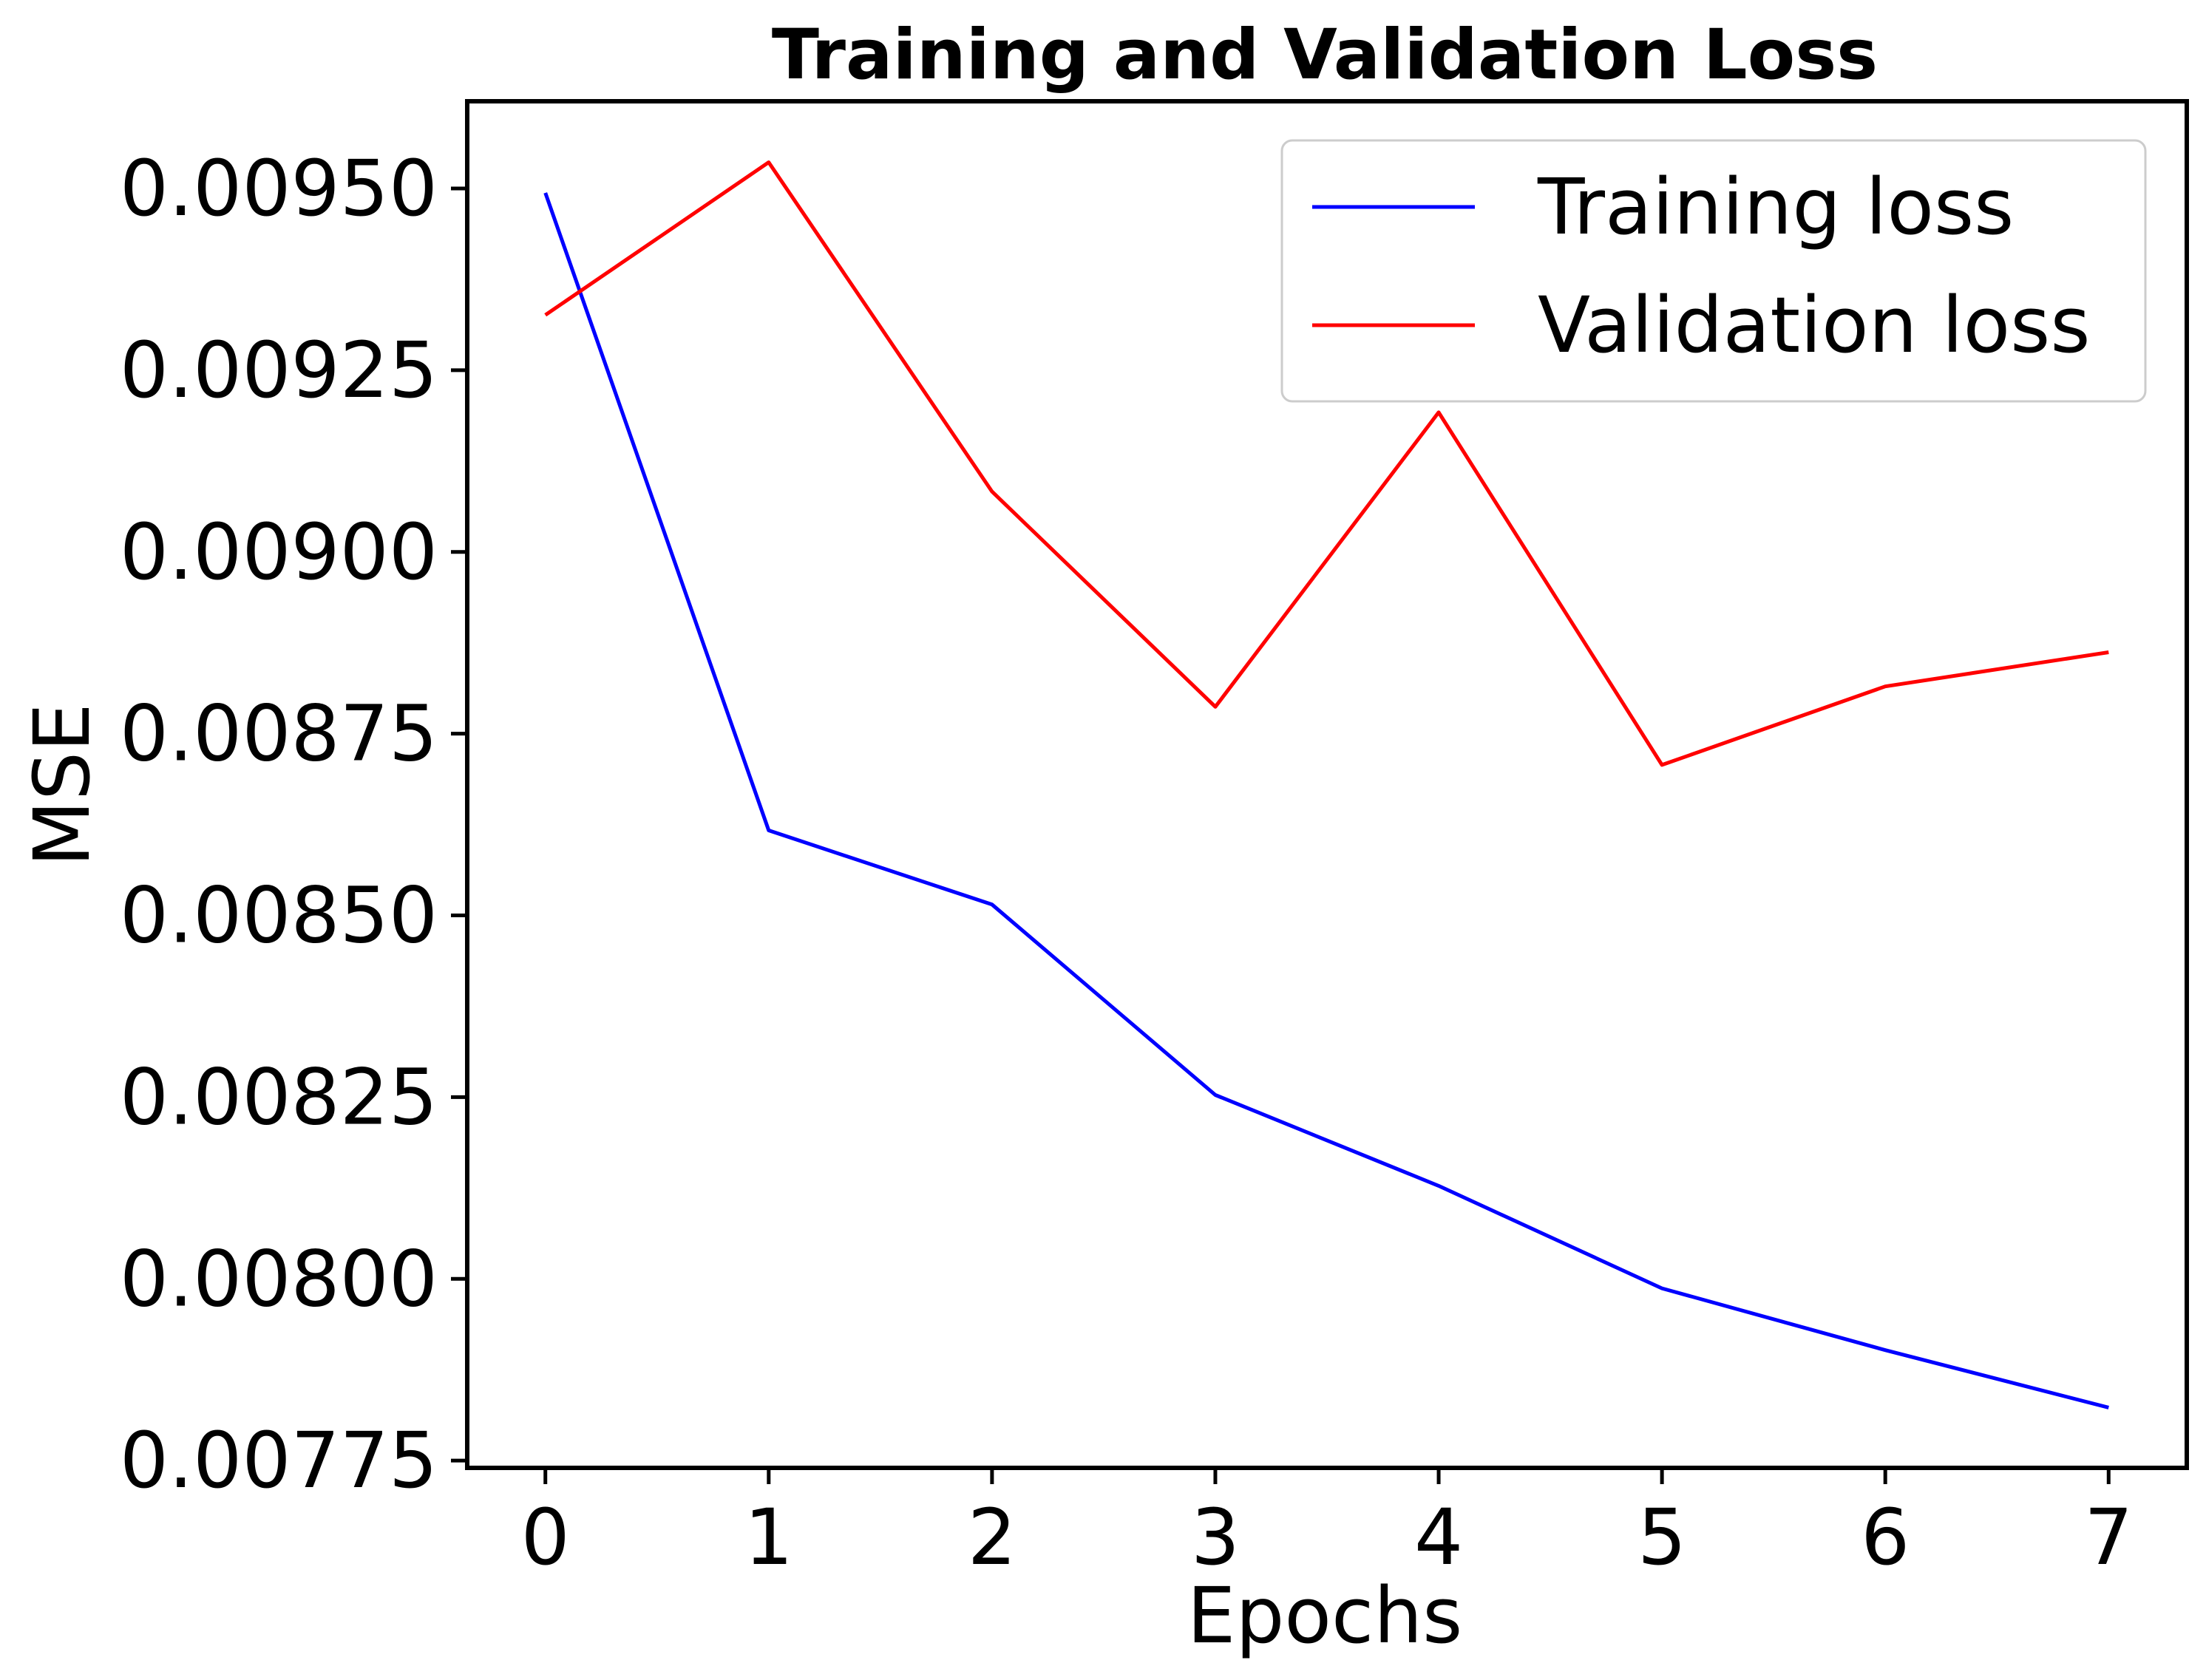 This screenshot has height=1680, width=2206. I want to click on legend-box, so click(1713, 271).